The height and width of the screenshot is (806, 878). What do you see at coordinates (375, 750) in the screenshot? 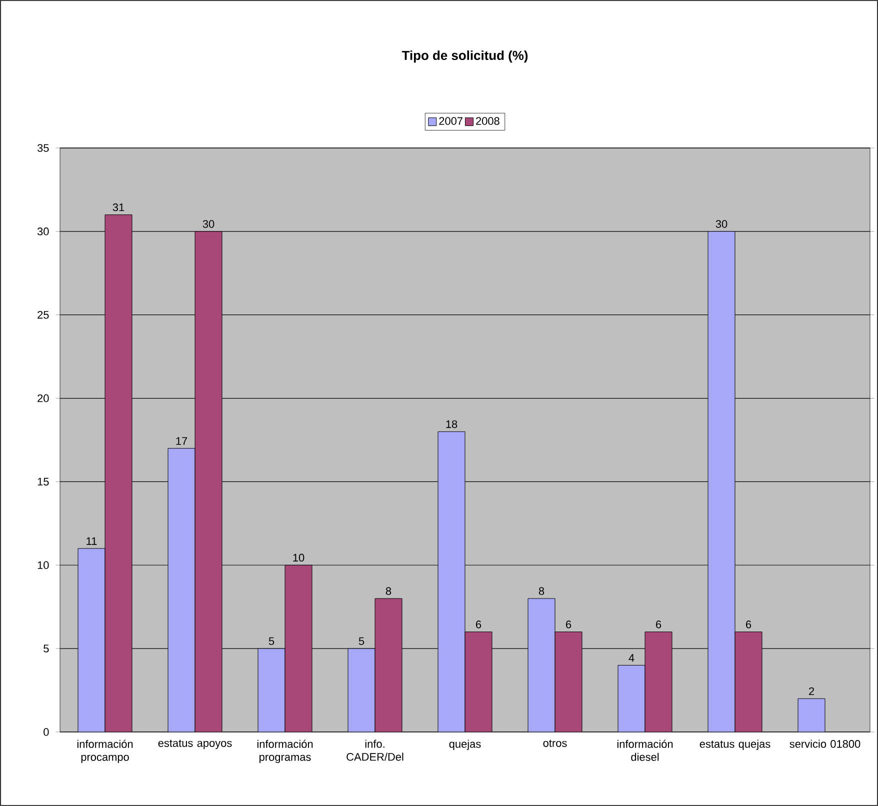
I see `x-tick-label: info. CADER/Del` at bounding box center [375, 750].